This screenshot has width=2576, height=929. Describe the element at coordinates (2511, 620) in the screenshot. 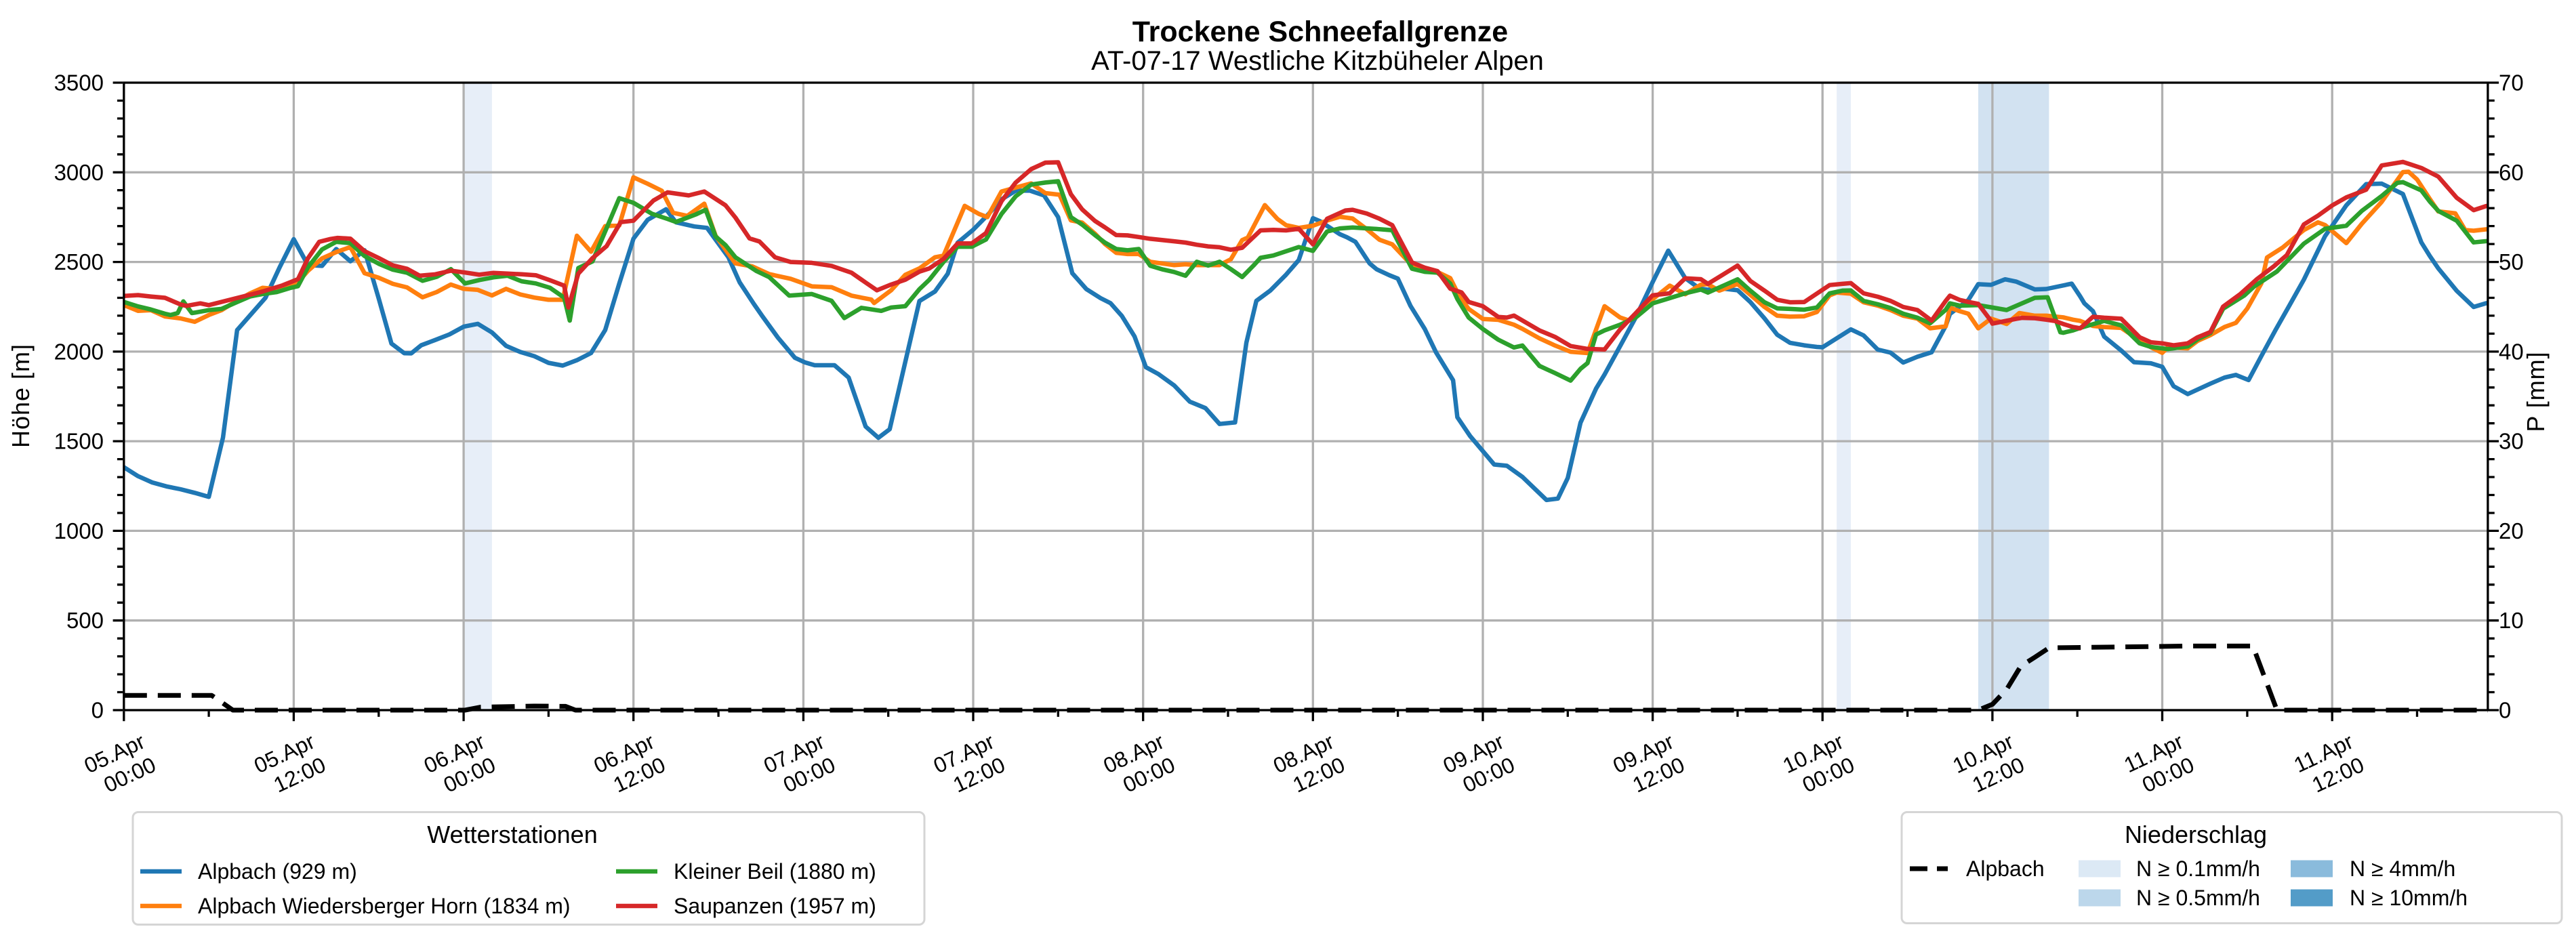

I see `svg-text: 10` at that location.